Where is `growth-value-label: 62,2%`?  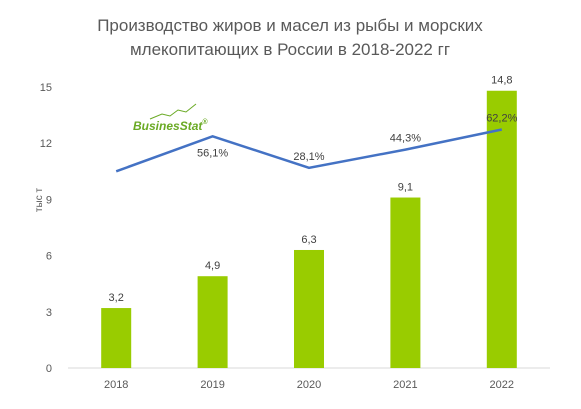 growth-value-label: 62,2% is located at coordinates (501, 118).